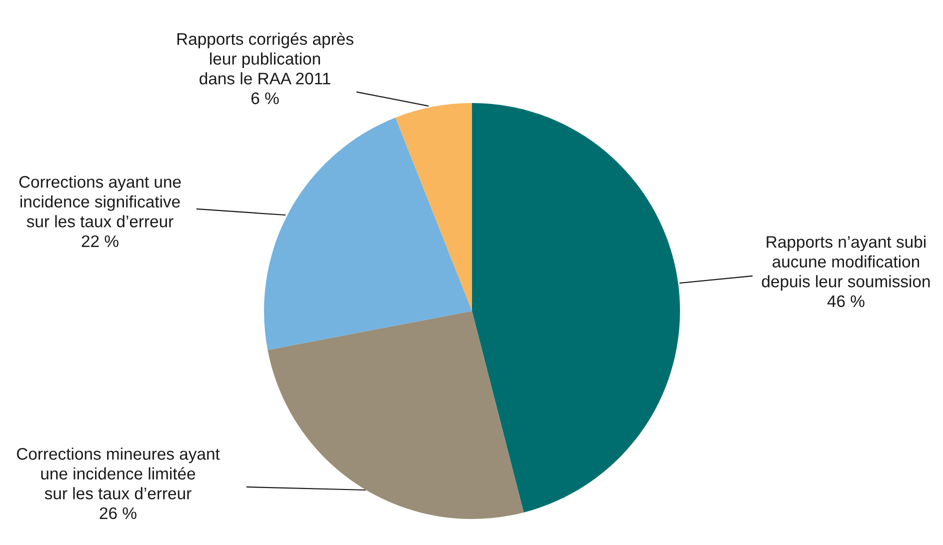 This screenshot has width=943, height=545. What do you see at coordinates (100, 241) in the screenshot?
I see `data-label: 22 %` at bounding box center [100, 241].